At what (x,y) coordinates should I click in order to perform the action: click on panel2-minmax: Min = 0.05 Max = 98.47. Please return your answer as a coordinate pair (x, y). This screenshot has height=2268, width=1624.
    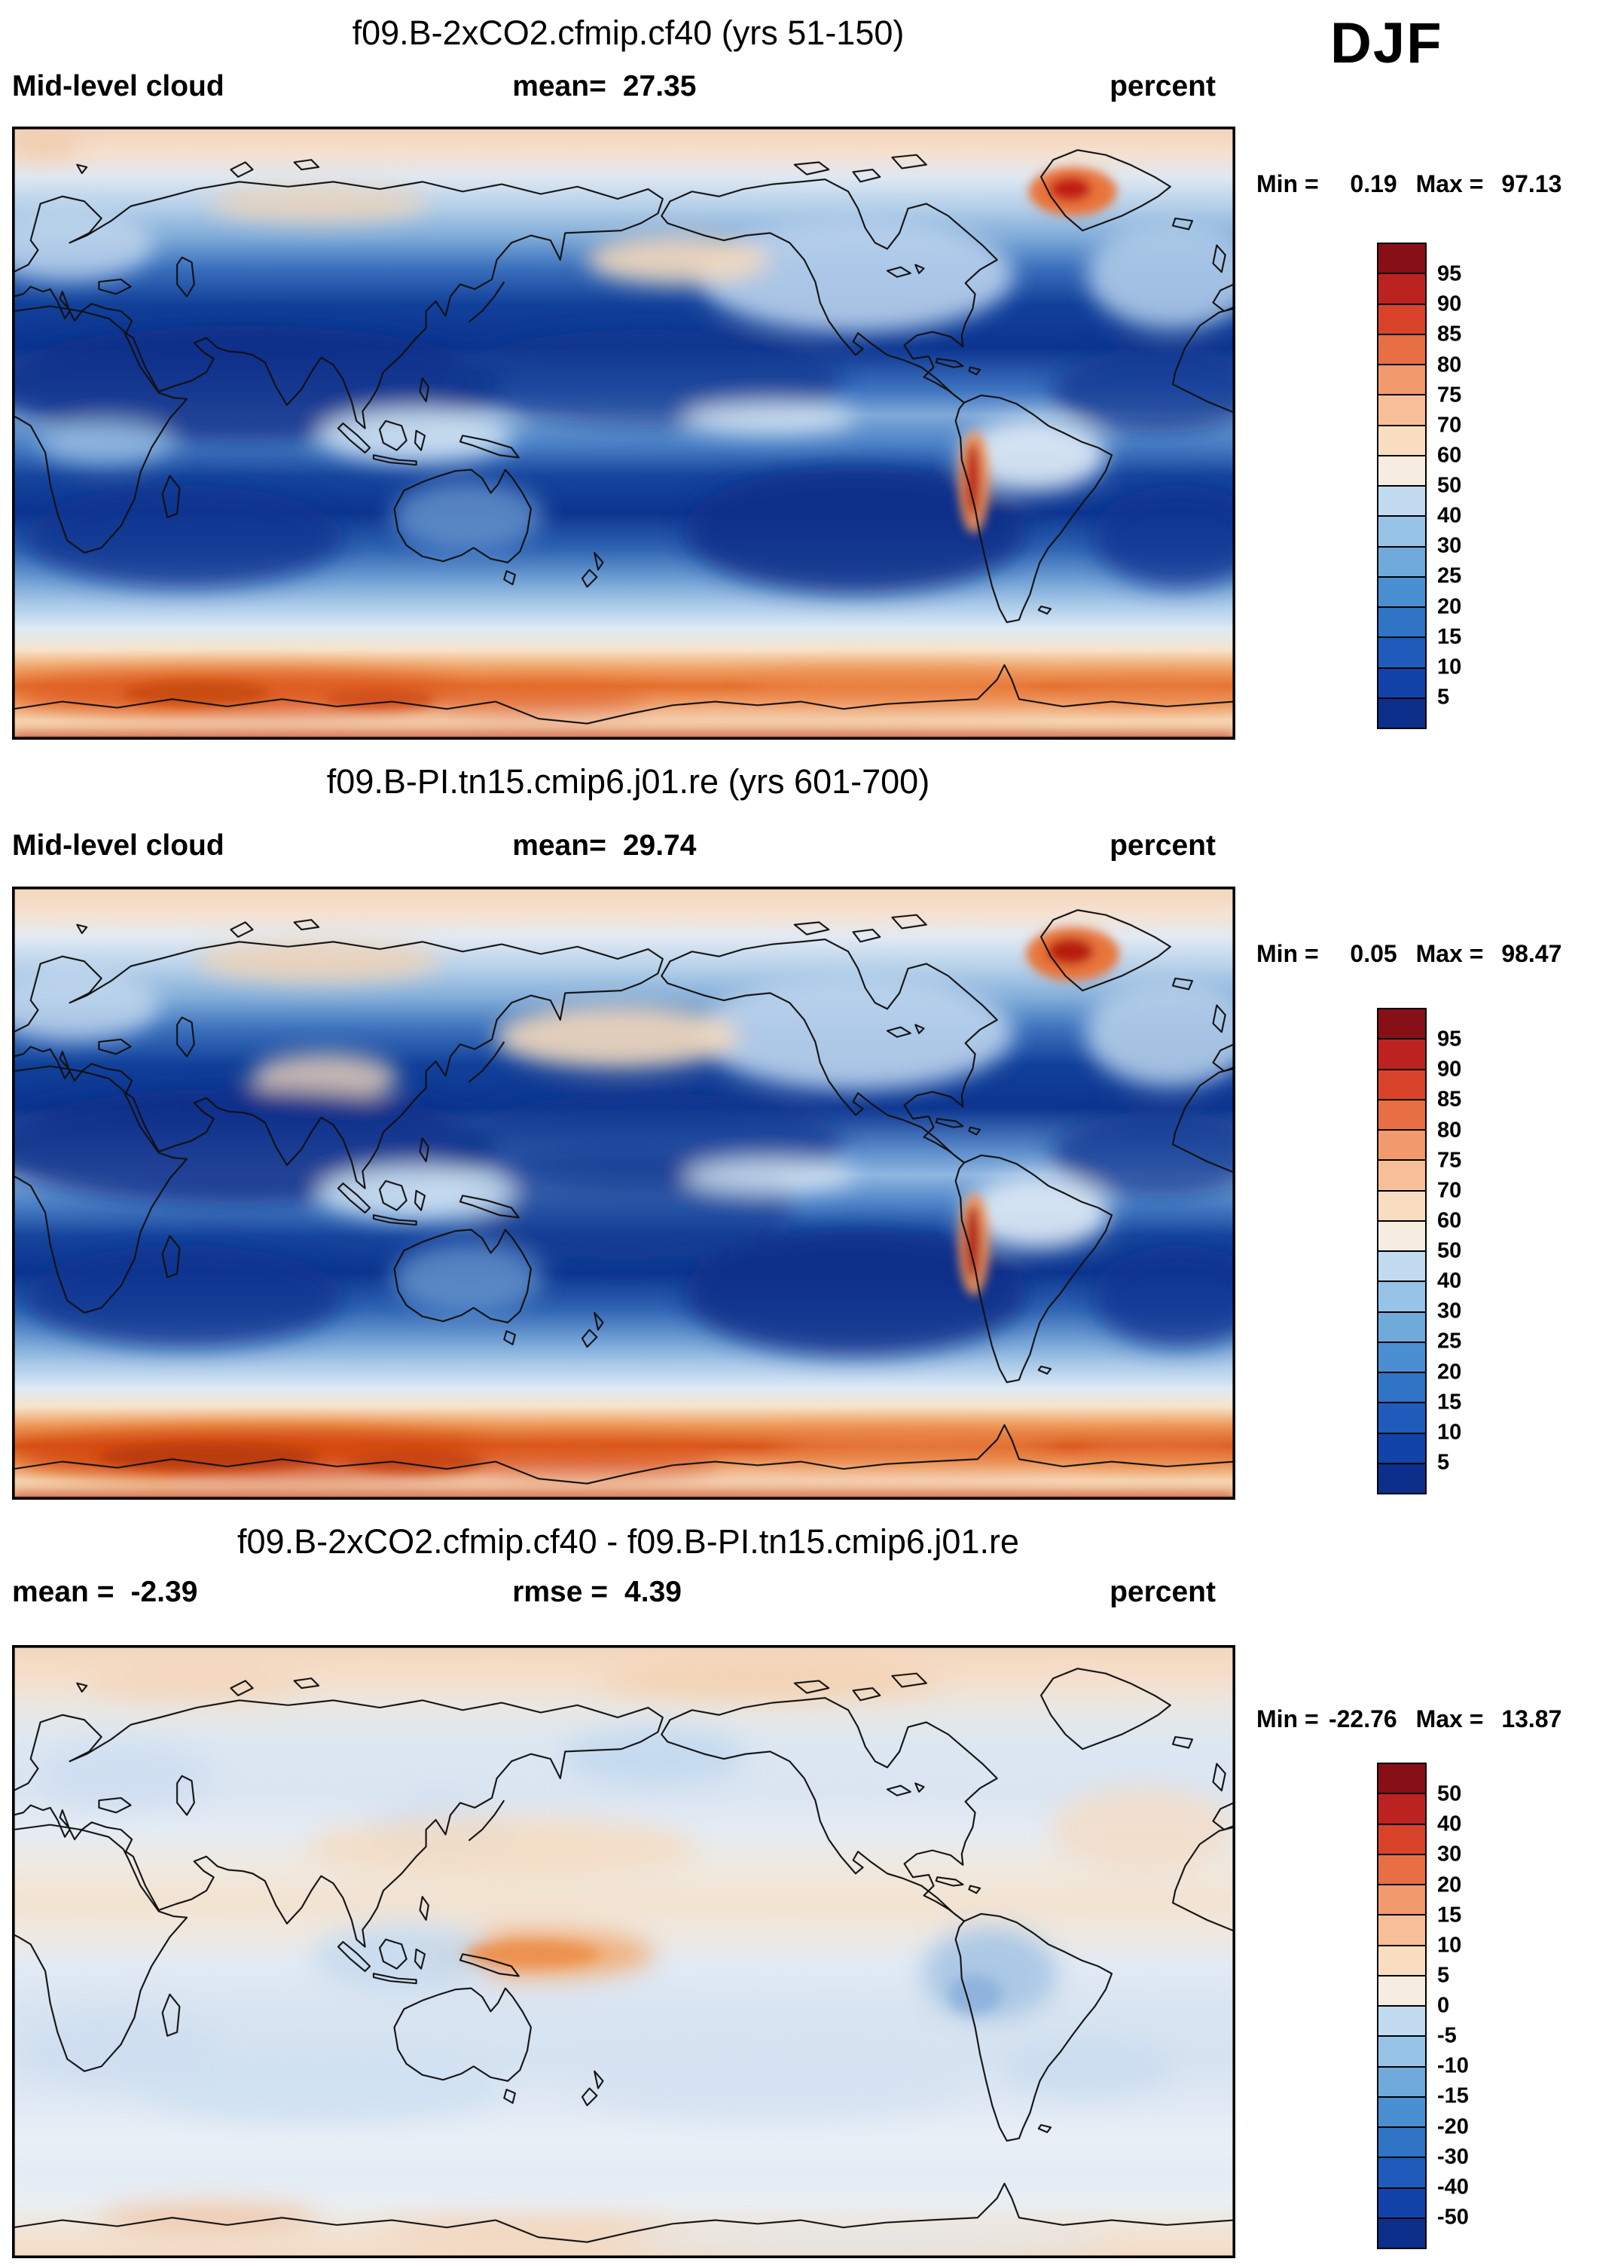
    Looking at the image, I should click on (1409, 954).